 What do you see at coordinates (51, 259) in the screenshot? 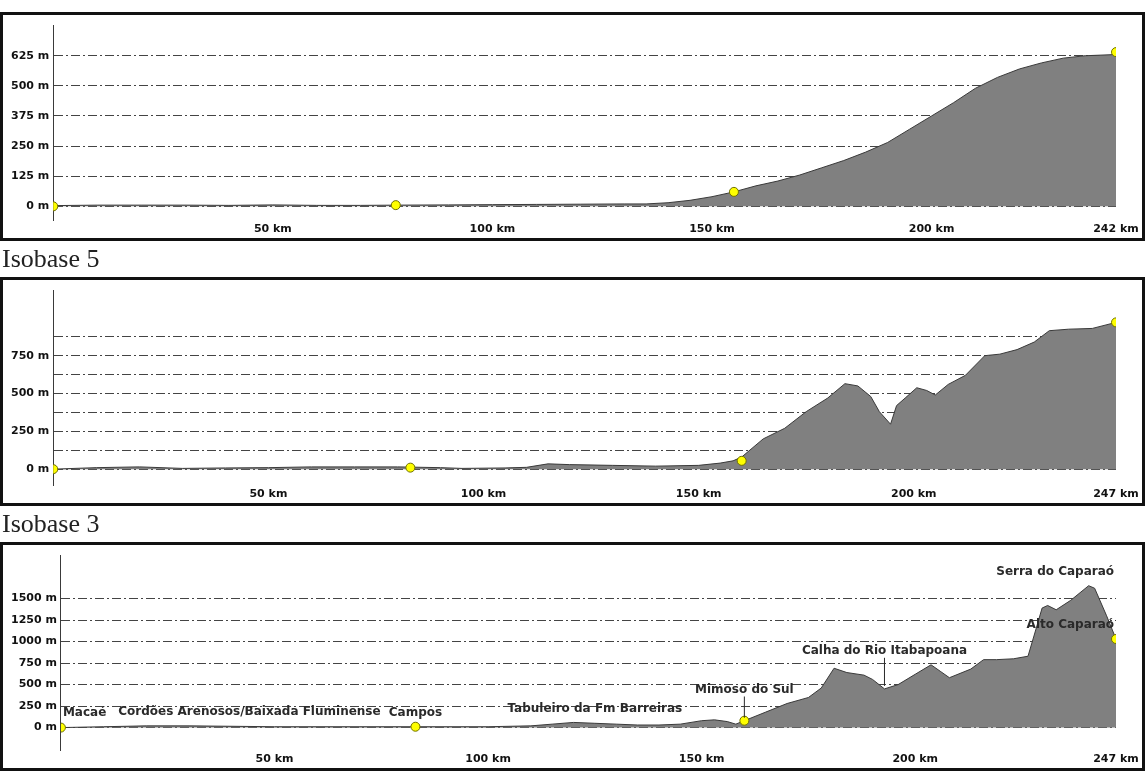
I see `chart-title: Isobase 5` at bounding box center [51, 259].